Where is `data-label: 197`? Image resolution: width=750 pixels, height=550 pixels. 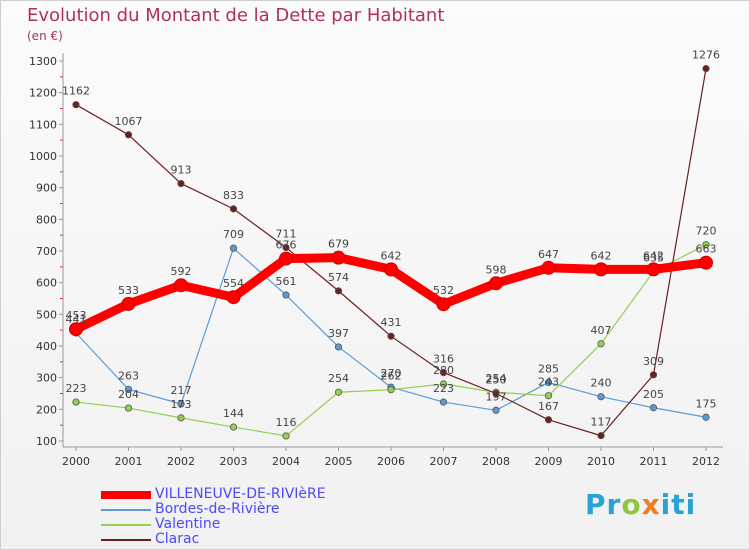
data-label: 197 is located at coordinates (496, 396).